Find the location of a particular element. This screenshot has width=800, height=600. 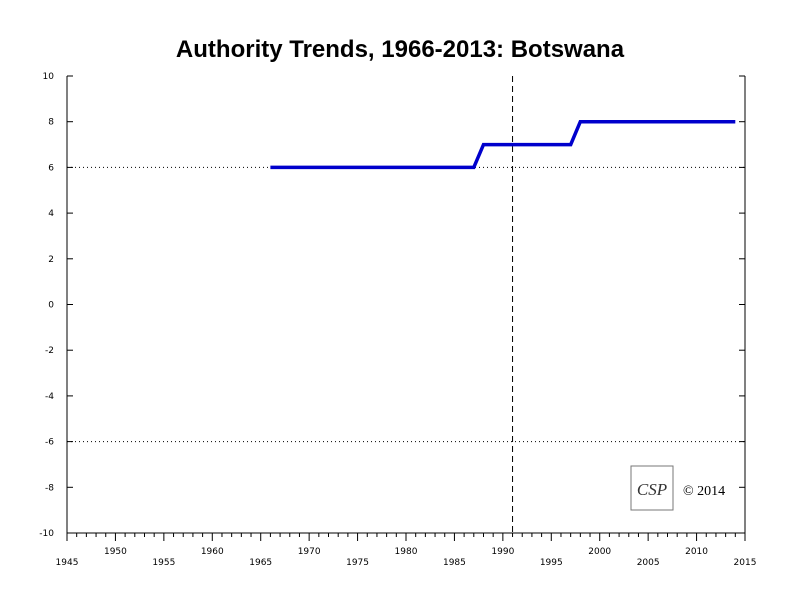

x-tick-label: 1970 is located at coordinates (309, 552).